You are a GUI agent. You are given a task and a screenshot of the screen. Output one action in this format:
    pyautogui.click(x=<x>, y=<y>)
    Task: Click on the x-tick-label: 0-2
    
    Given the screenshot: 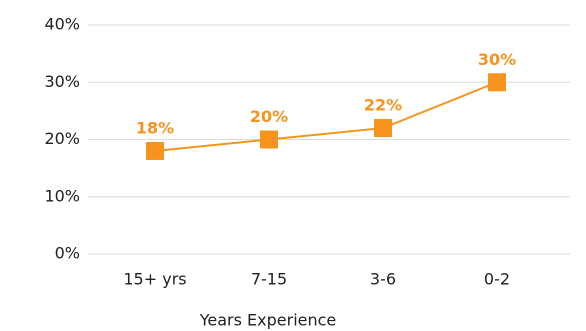 What is the action you would take?
    pyautogui.click(x=497, y=279)
    